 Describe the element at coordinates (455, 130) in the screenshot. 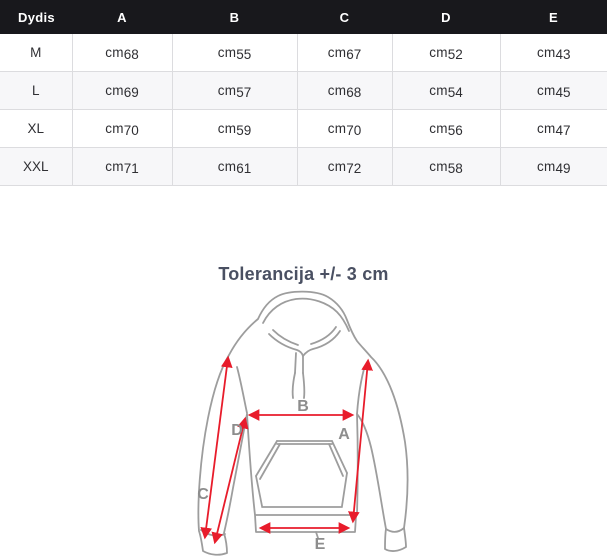

I see `measure-value: 56` at that location.